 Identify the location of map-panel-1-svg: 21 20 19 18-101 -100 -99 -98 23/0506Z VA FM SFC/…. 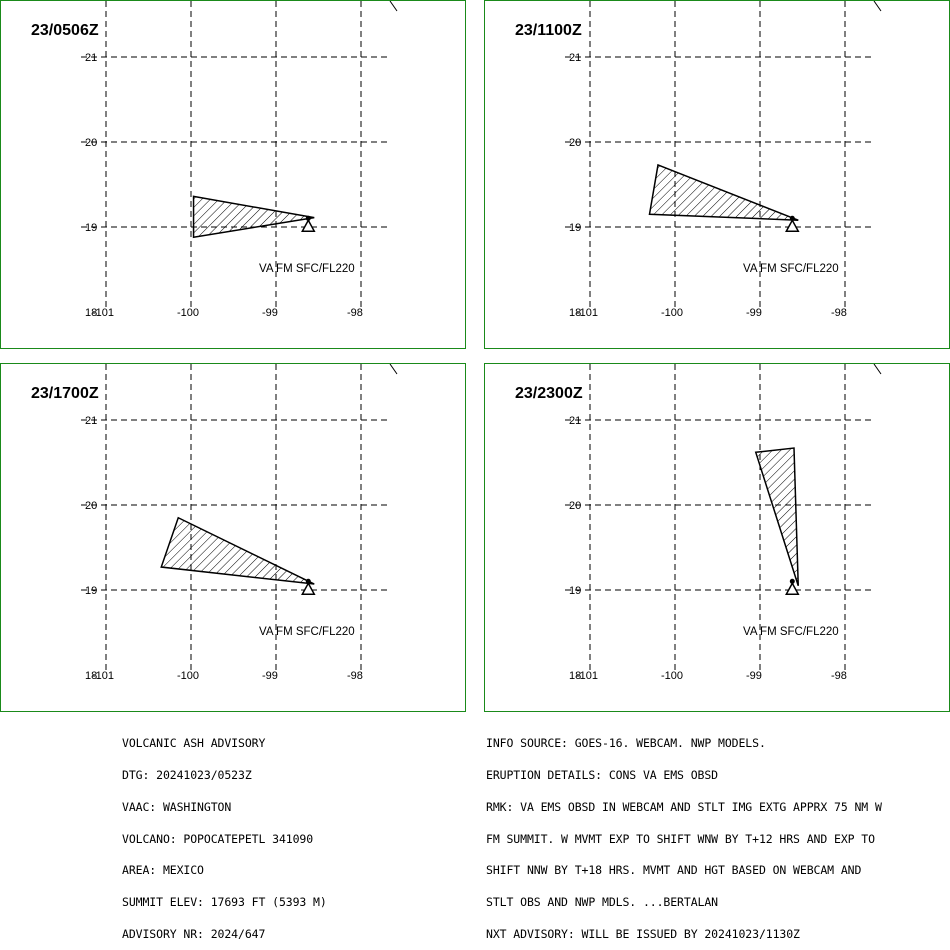
(214, 160).